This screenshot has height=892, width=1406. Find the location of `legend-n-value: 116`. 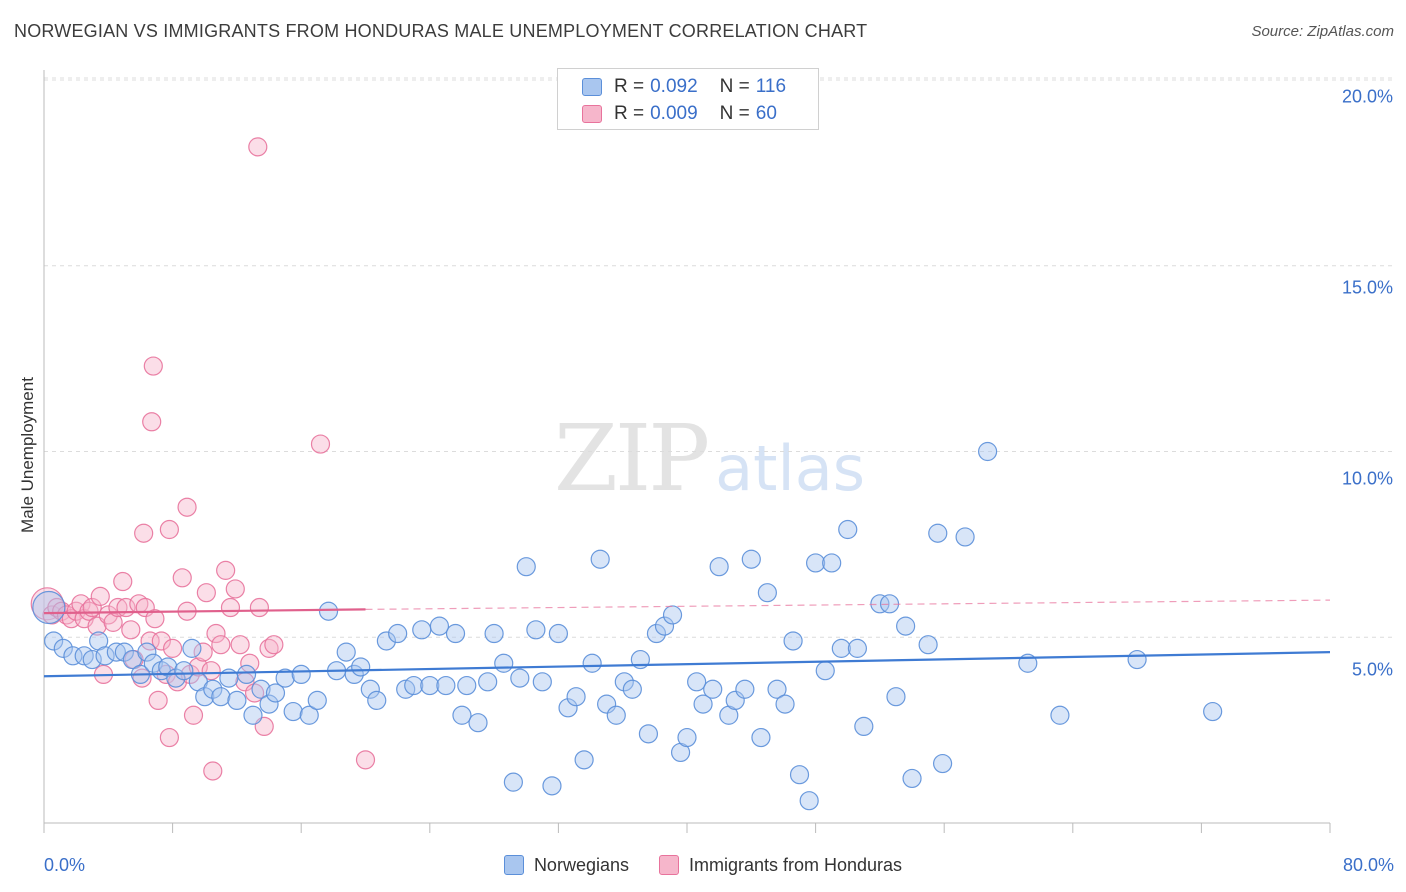

legend-n-value: 116 is located at coordinates (771, 86).